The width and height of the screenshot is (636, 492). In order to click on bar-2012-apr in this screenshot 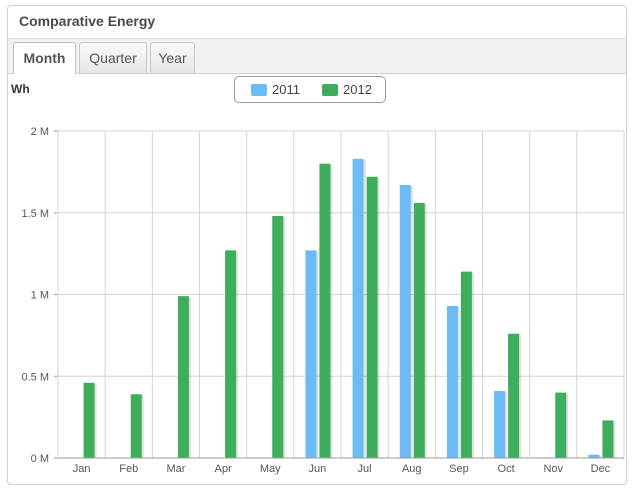, I will do `click(231, 354)`.